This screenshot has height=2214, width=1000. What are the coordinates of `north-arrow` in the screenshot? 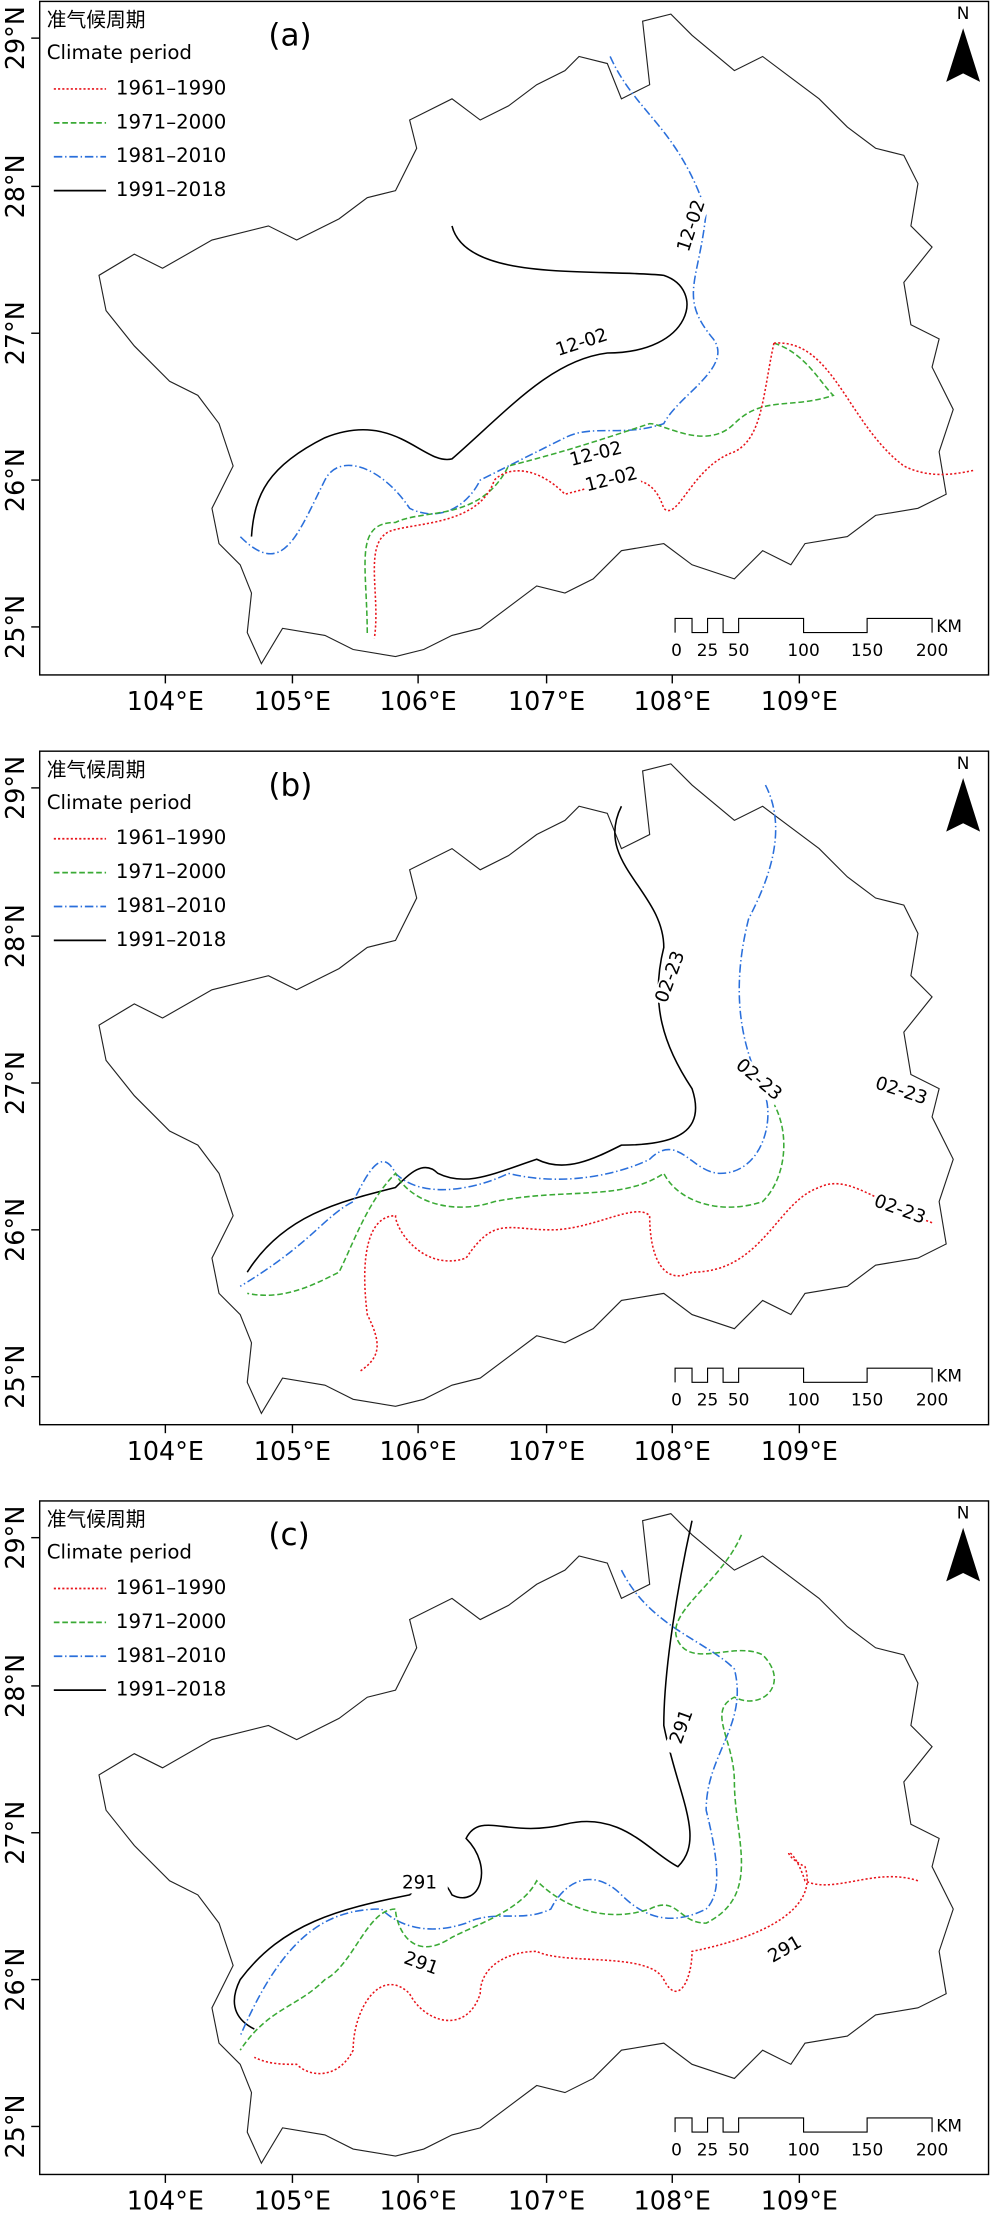 It's located at (963, 1554).